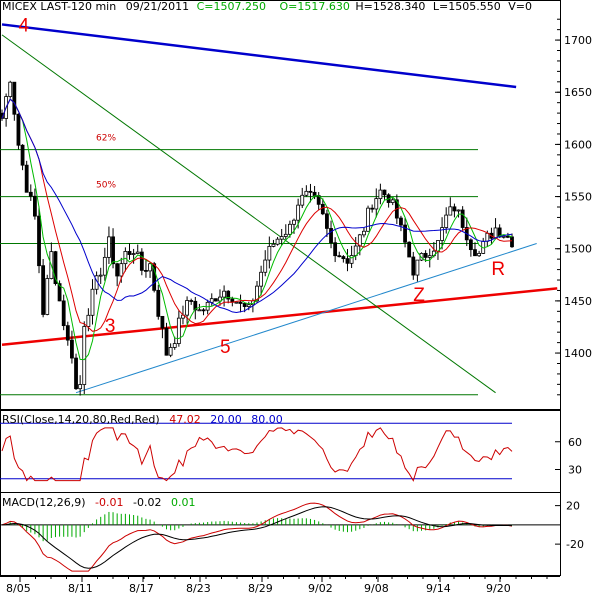 Image resolution: width=600 pixels, height=596 pixels. Describe the element at coordinates (18, 588) in the screenshot. I see `x-tick-label-0: 8/05` at that location.